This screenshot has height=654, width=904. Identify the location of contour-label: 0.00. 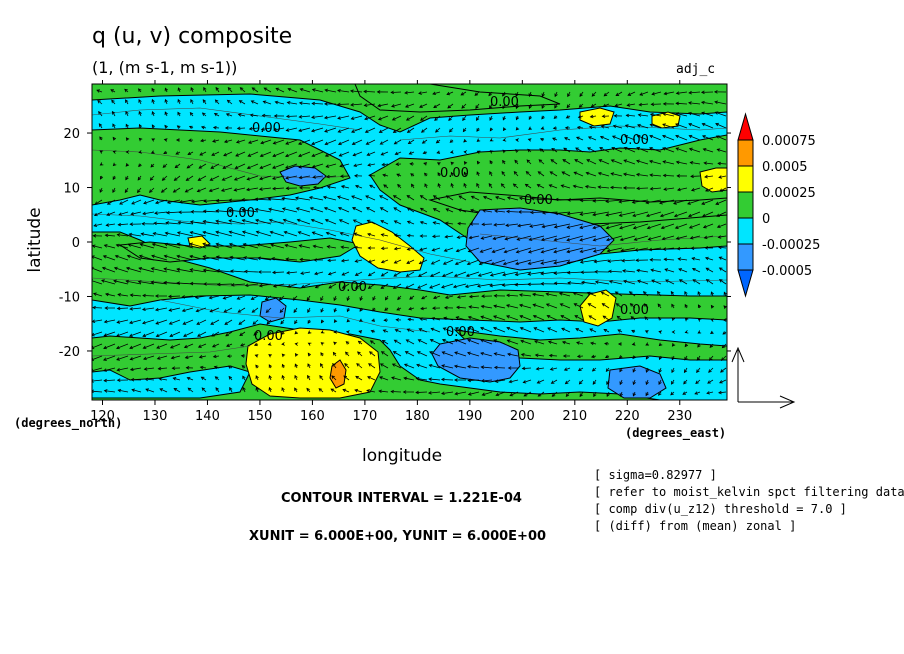
(538, 200).